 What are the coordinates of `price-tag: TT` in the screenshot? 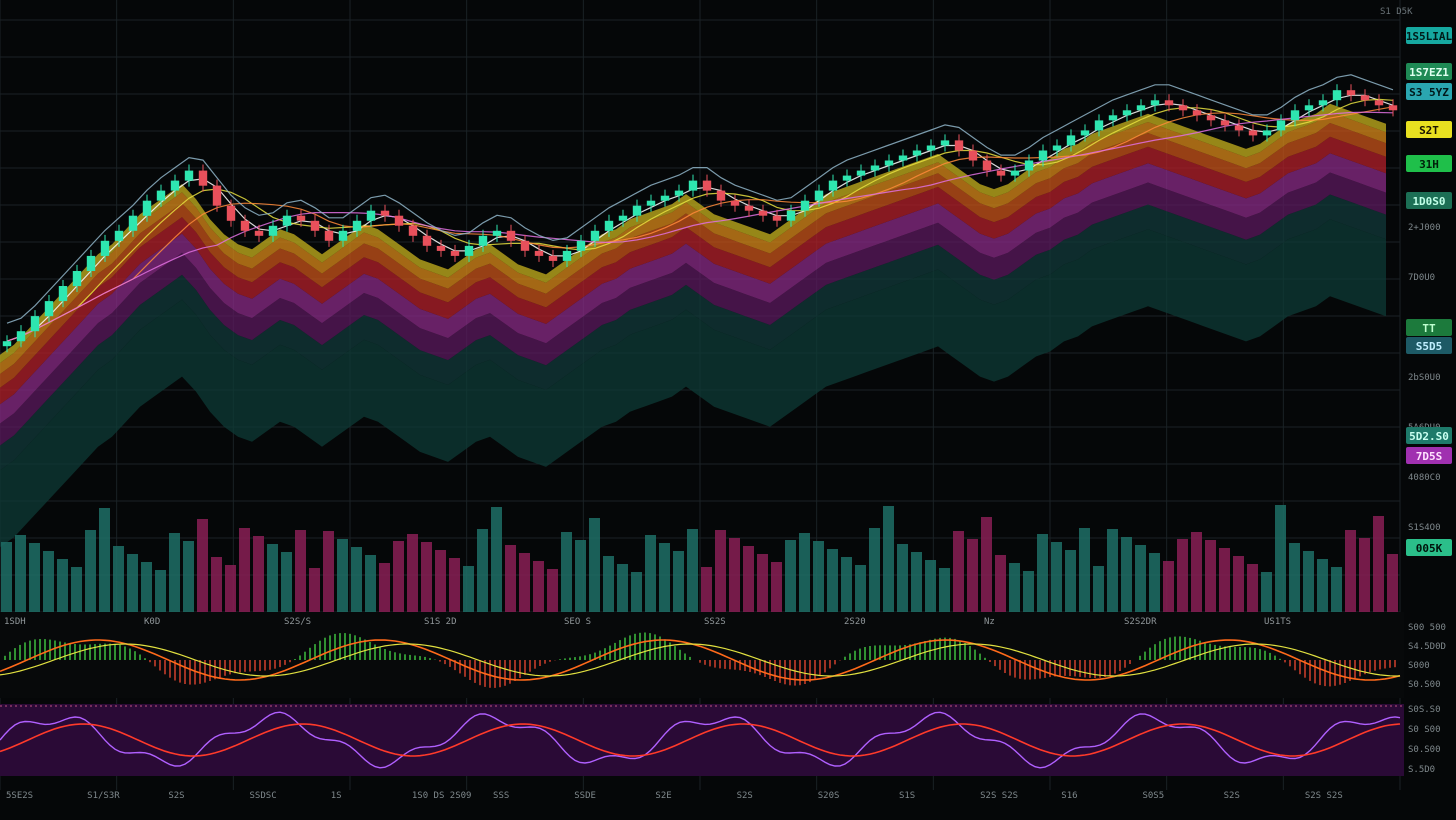 It's located at (1429, 327).